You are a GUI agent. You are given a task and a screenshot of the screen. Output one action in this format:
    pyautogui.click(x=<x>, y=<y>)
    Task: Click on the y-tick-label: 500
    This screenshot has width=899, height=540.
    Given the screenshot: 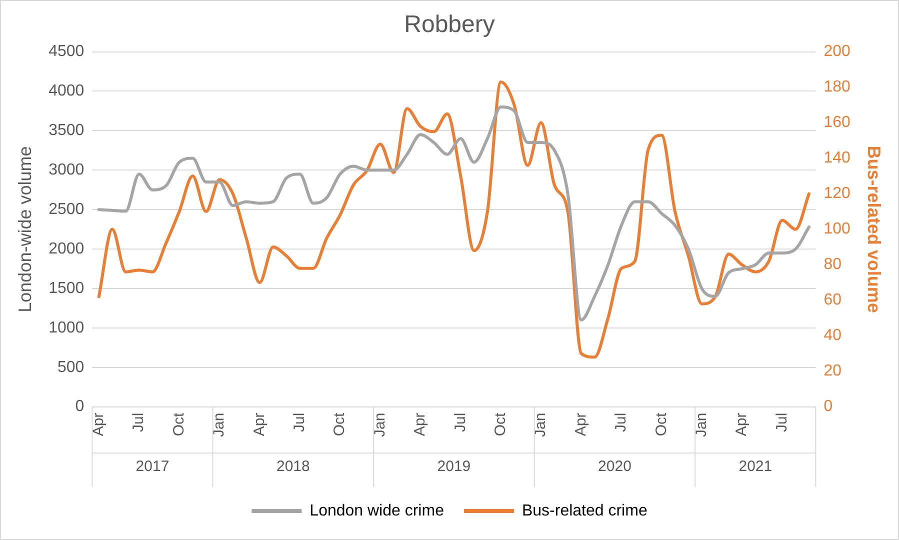 What is the action you would take?
    pyautogui.click(x=70, y=367)
    